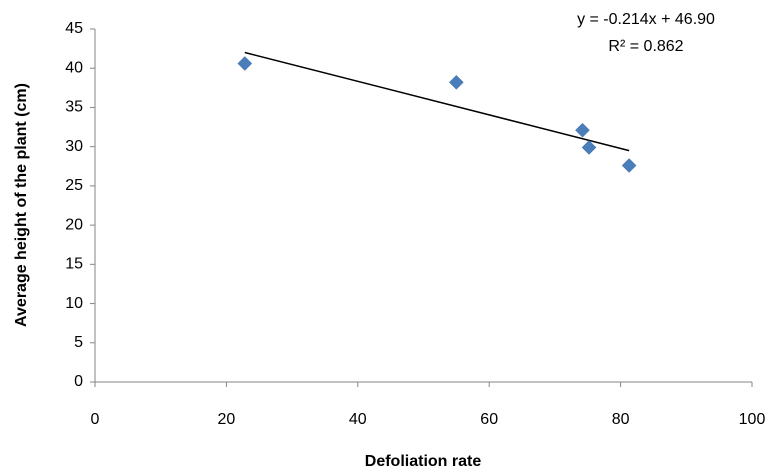 This screenshot has height=473, width=777. What do you see at coordinates (358, 419) in the screenshot?
I see `x-tick-label: 40` at bounding box center [358, 419].